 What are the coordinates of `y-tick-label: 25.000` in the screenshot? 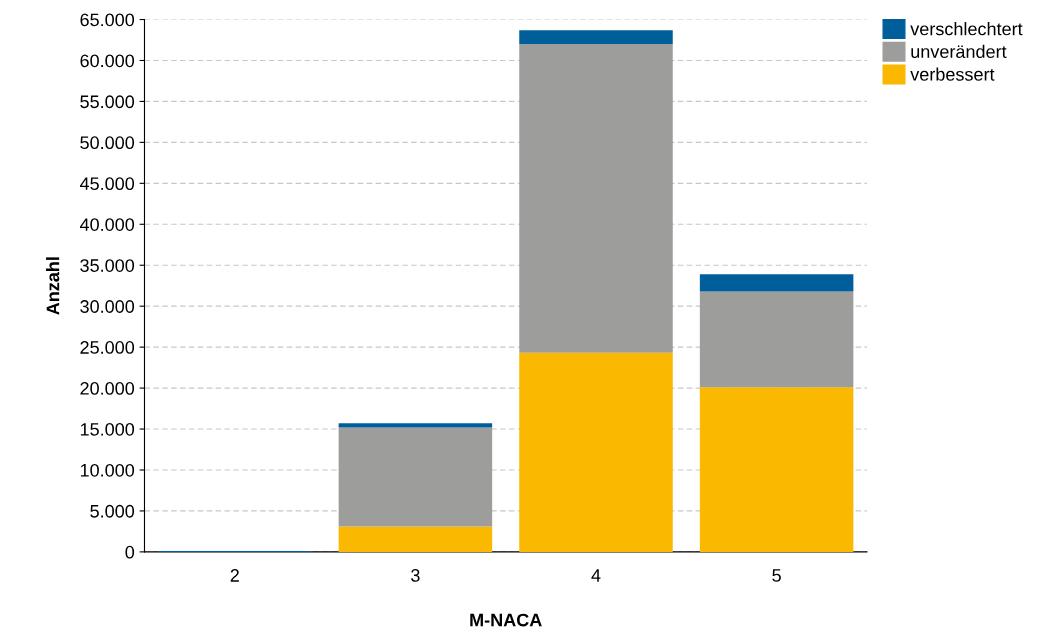 It's located at (107, 347).